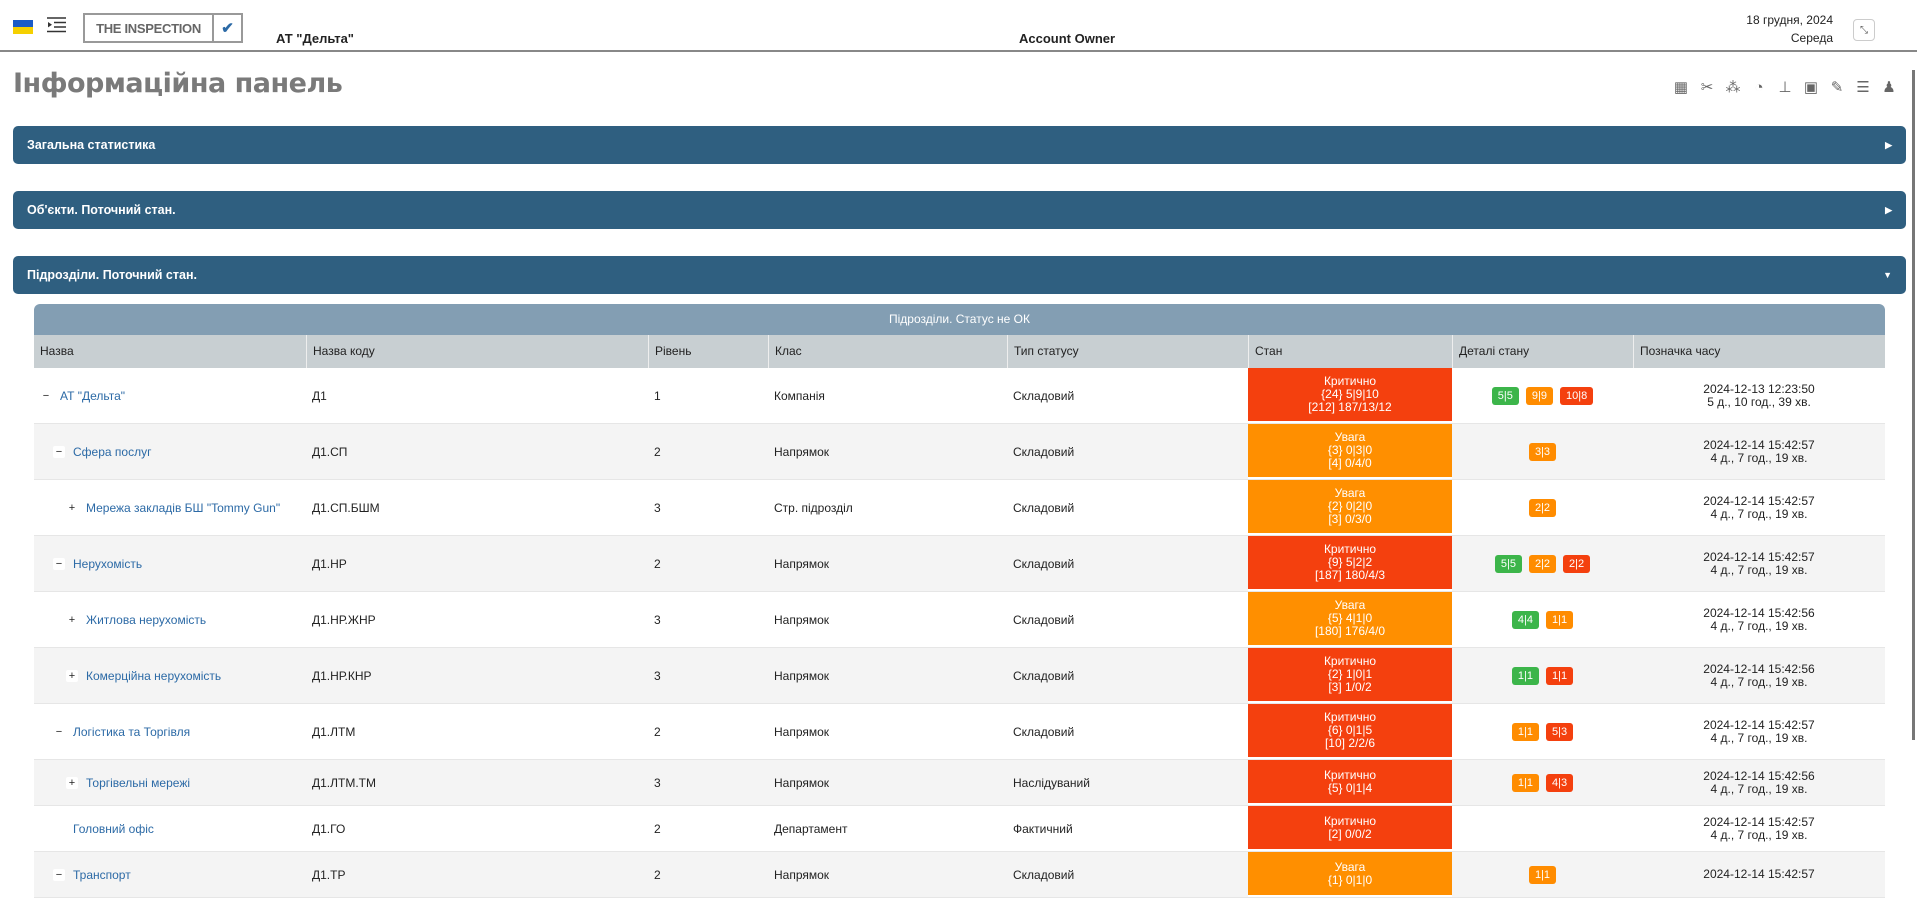 The height and width of the screenshot is (898, 1917). I want to click on cell-level: 2, so click(657, 451).